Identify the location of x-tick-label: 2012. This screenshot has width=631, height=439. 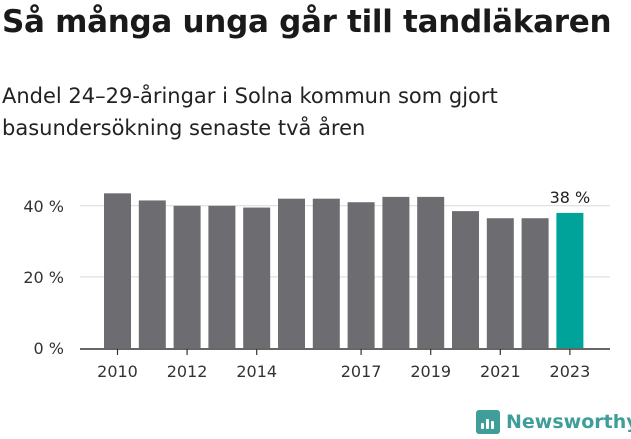
(187, 371).